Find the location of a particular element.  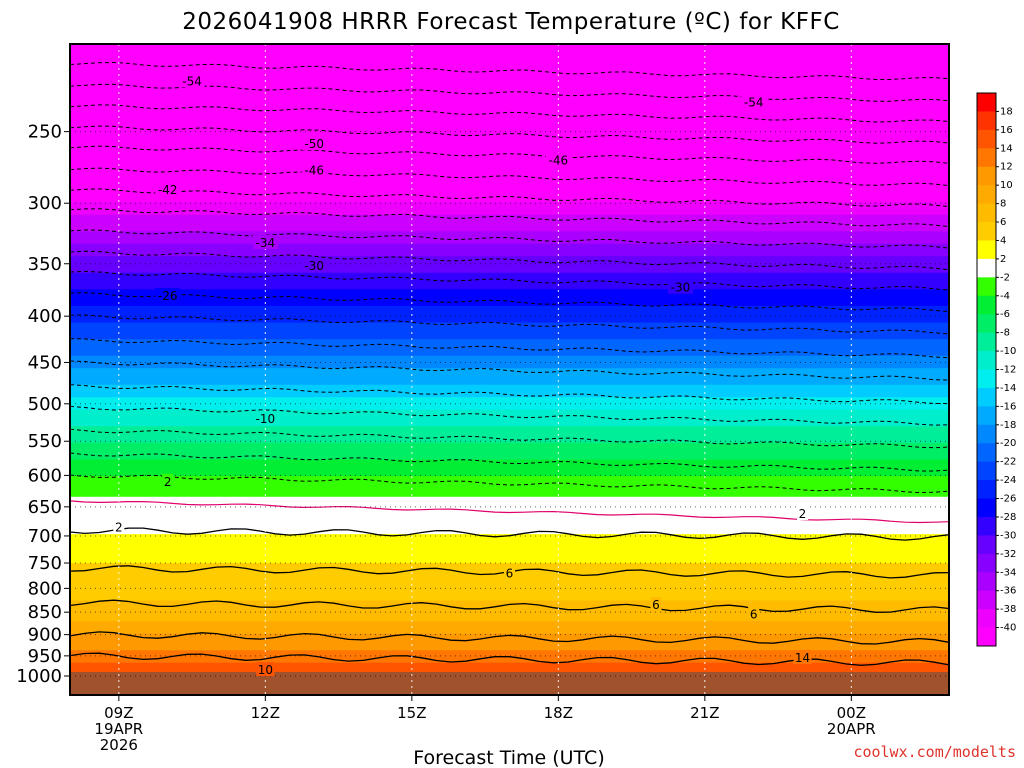

colorbar-label: -4 is located at coordinates (1005, 296).